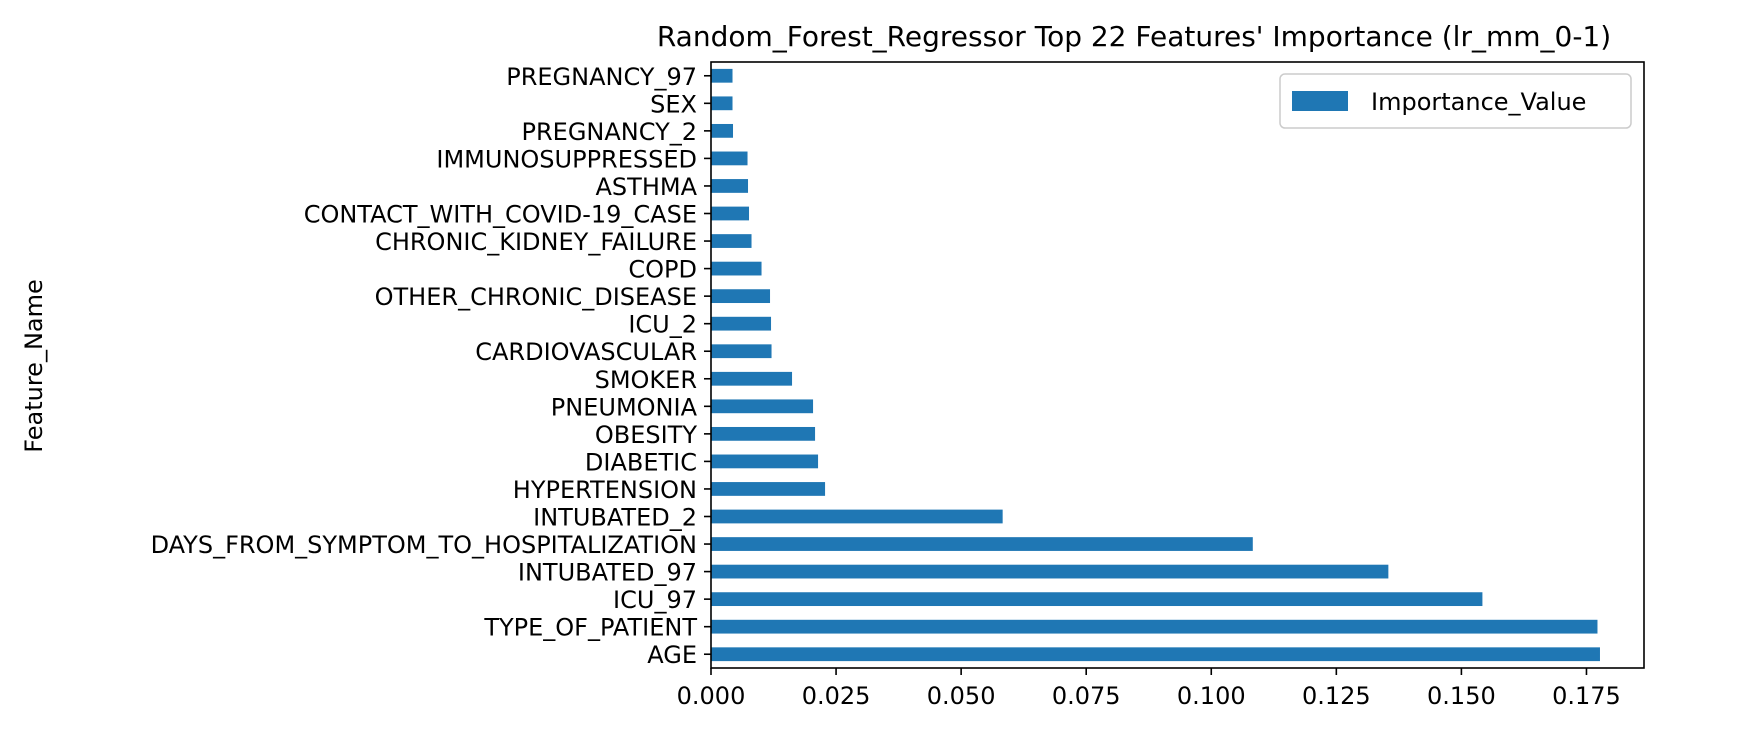  What do you see at coordinates (662, 325) in the screenshot?
I see `y-tick-label: ICU_2` at bounding box center [662, 325].